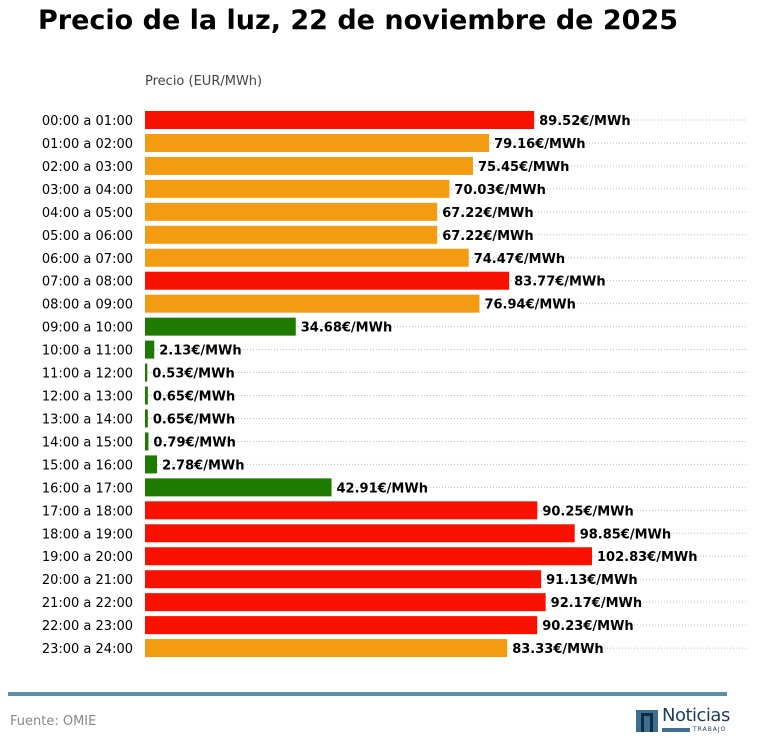  I want to click on category-label: 06:00 a 07:00, so click(87, 259).